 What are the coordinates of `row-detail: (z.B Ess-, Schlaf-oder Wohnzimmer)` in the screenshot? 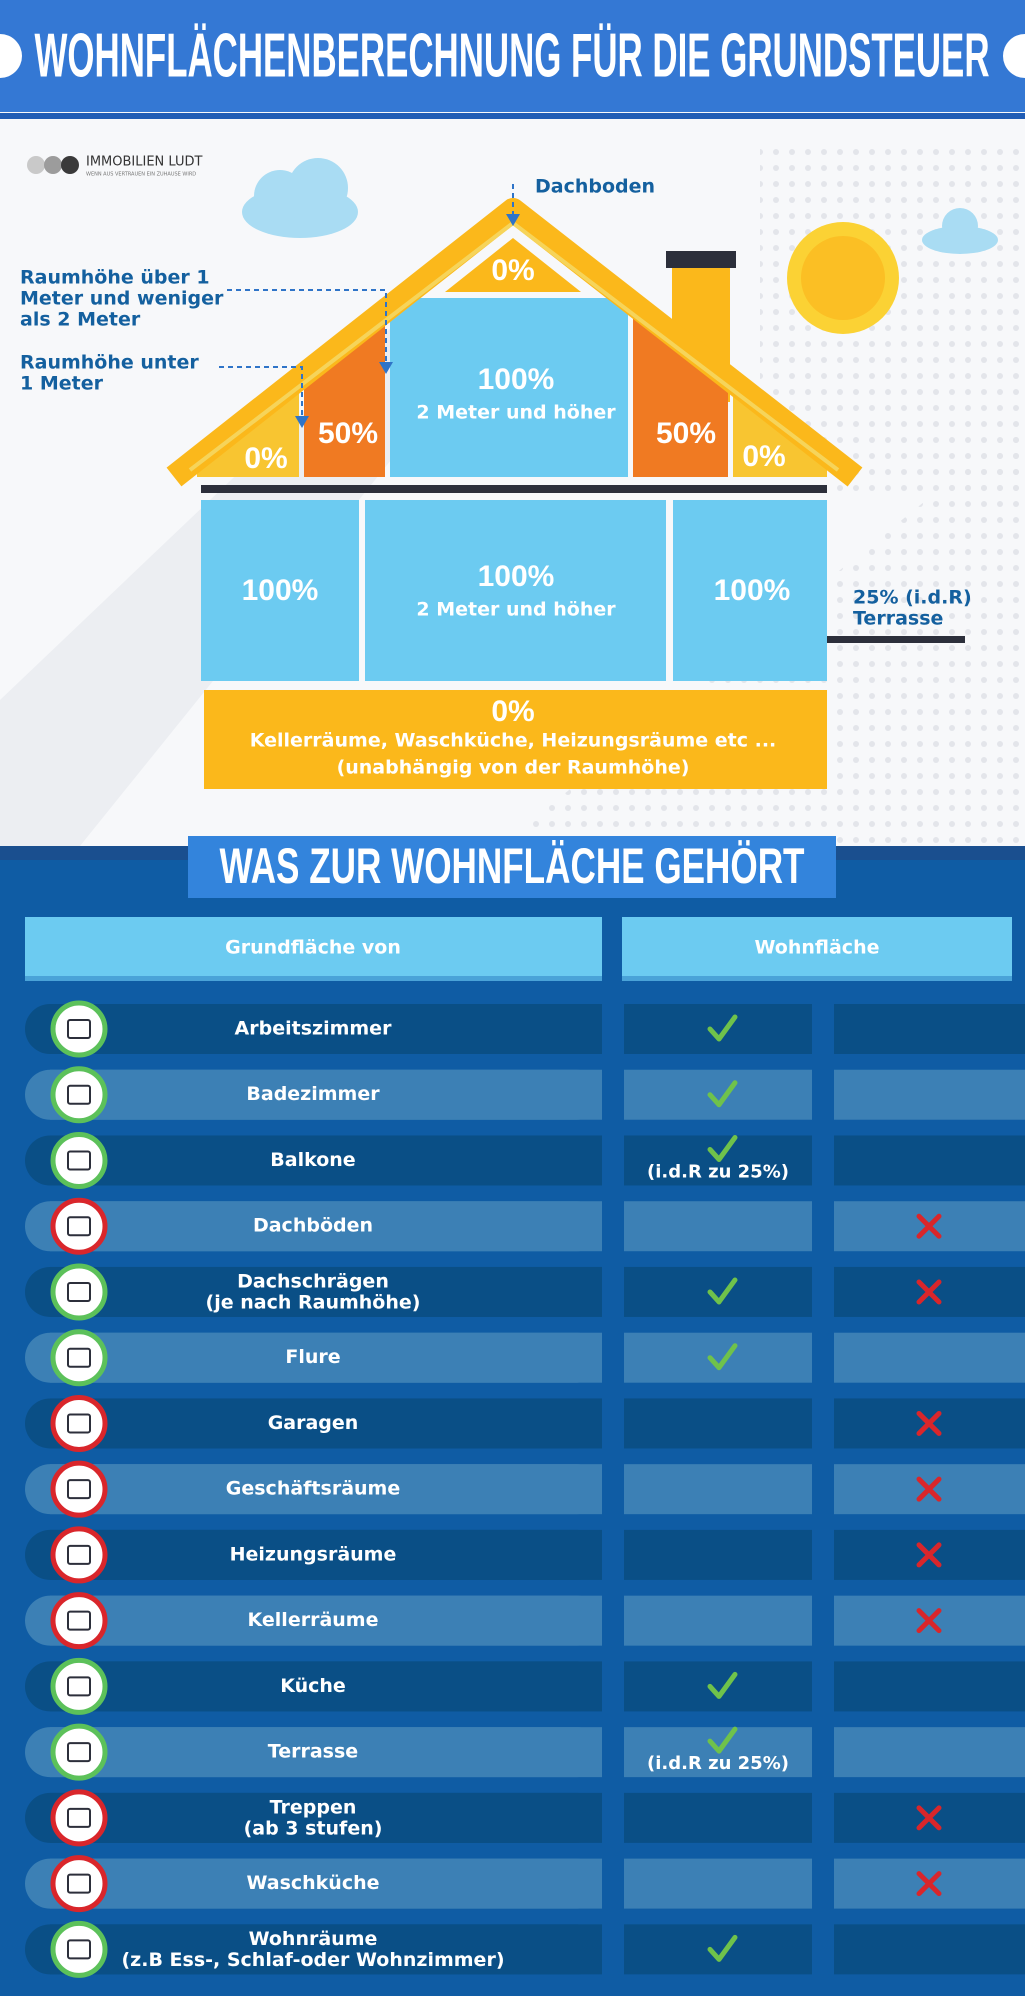 It's located at (312, 1960).